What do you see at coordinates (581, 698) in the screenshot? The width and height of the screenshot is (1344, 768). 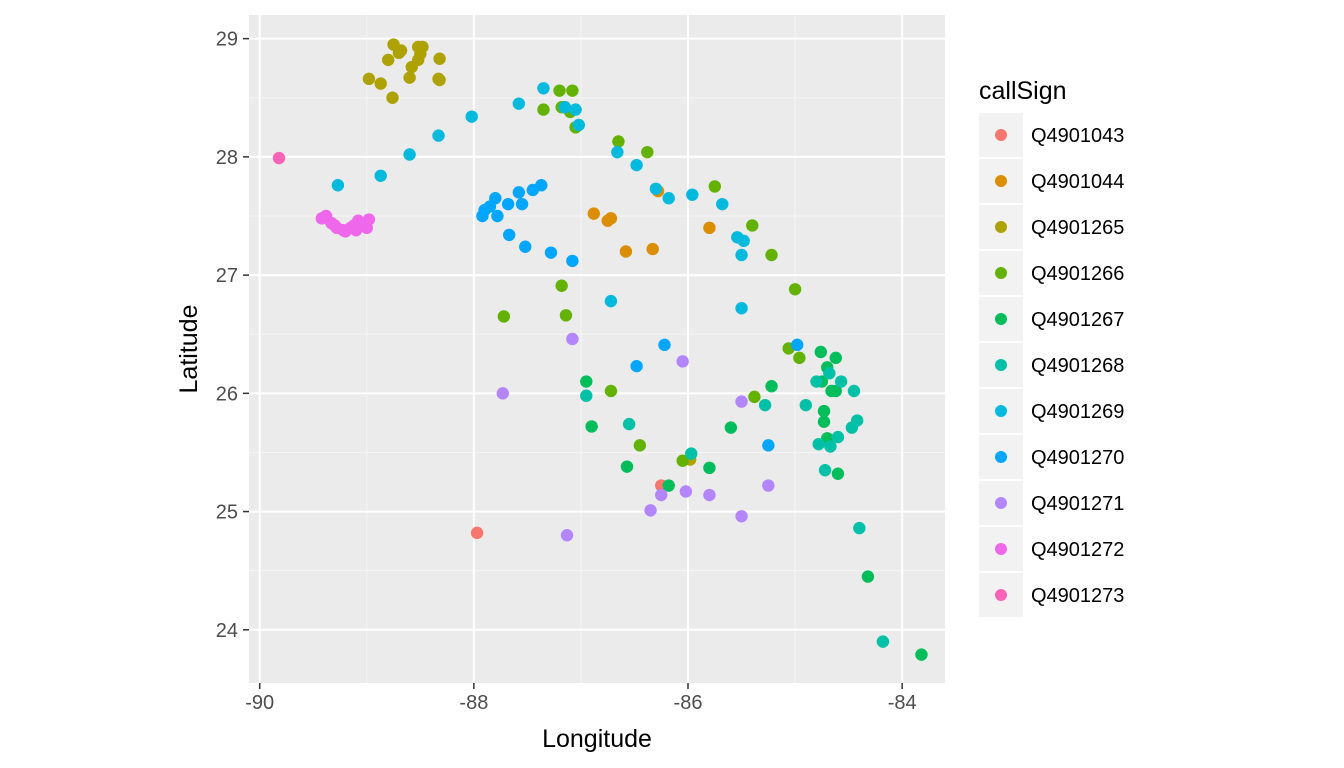 I see `x-axis: -90 -88 -86 -84` at bounding box center [581, 698].